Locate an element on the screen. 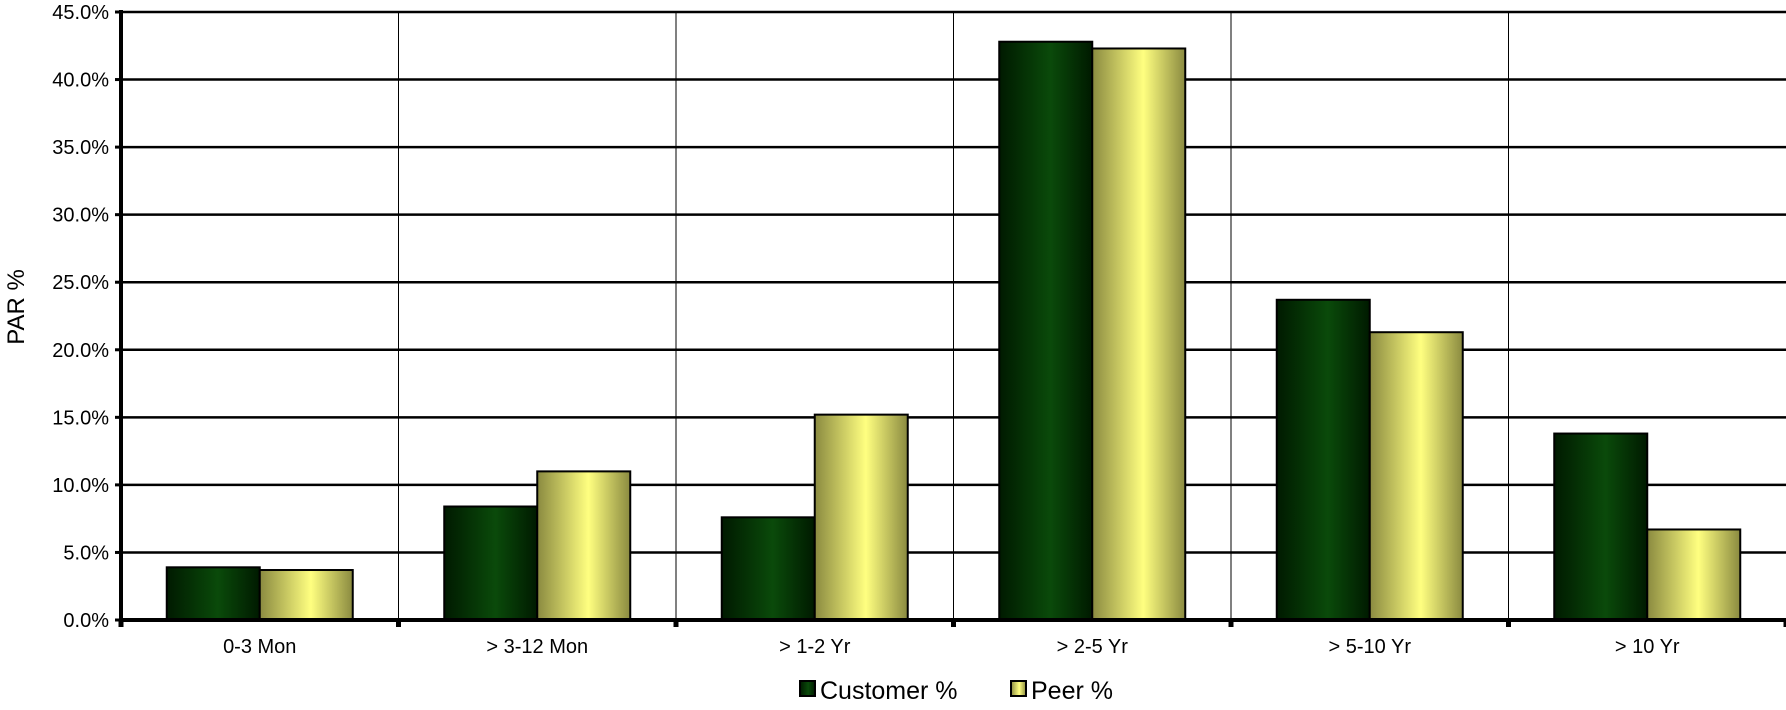 The width and height of the screenshot is (1786, 710). y-tick-label: 30.0% is located at coordinates (80, 216).